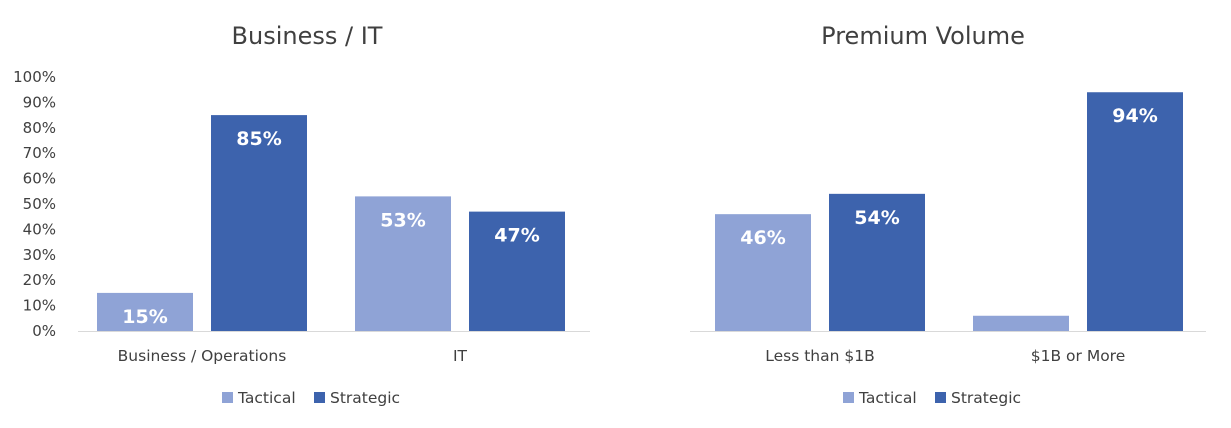 The image size is (1231, 428). What do you see at coordinates (39, 179) in the screenshot?
I see `y-tick-label: 60%` at bounding box center [39, 179].